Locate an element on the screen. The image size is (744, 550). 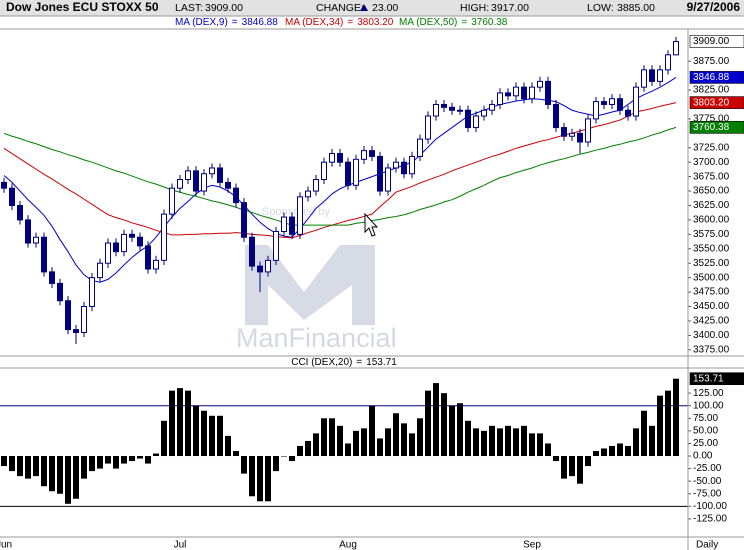
legend-entry: MA (DEX,50) = 3760.38 is located at coordinates (453, 22).